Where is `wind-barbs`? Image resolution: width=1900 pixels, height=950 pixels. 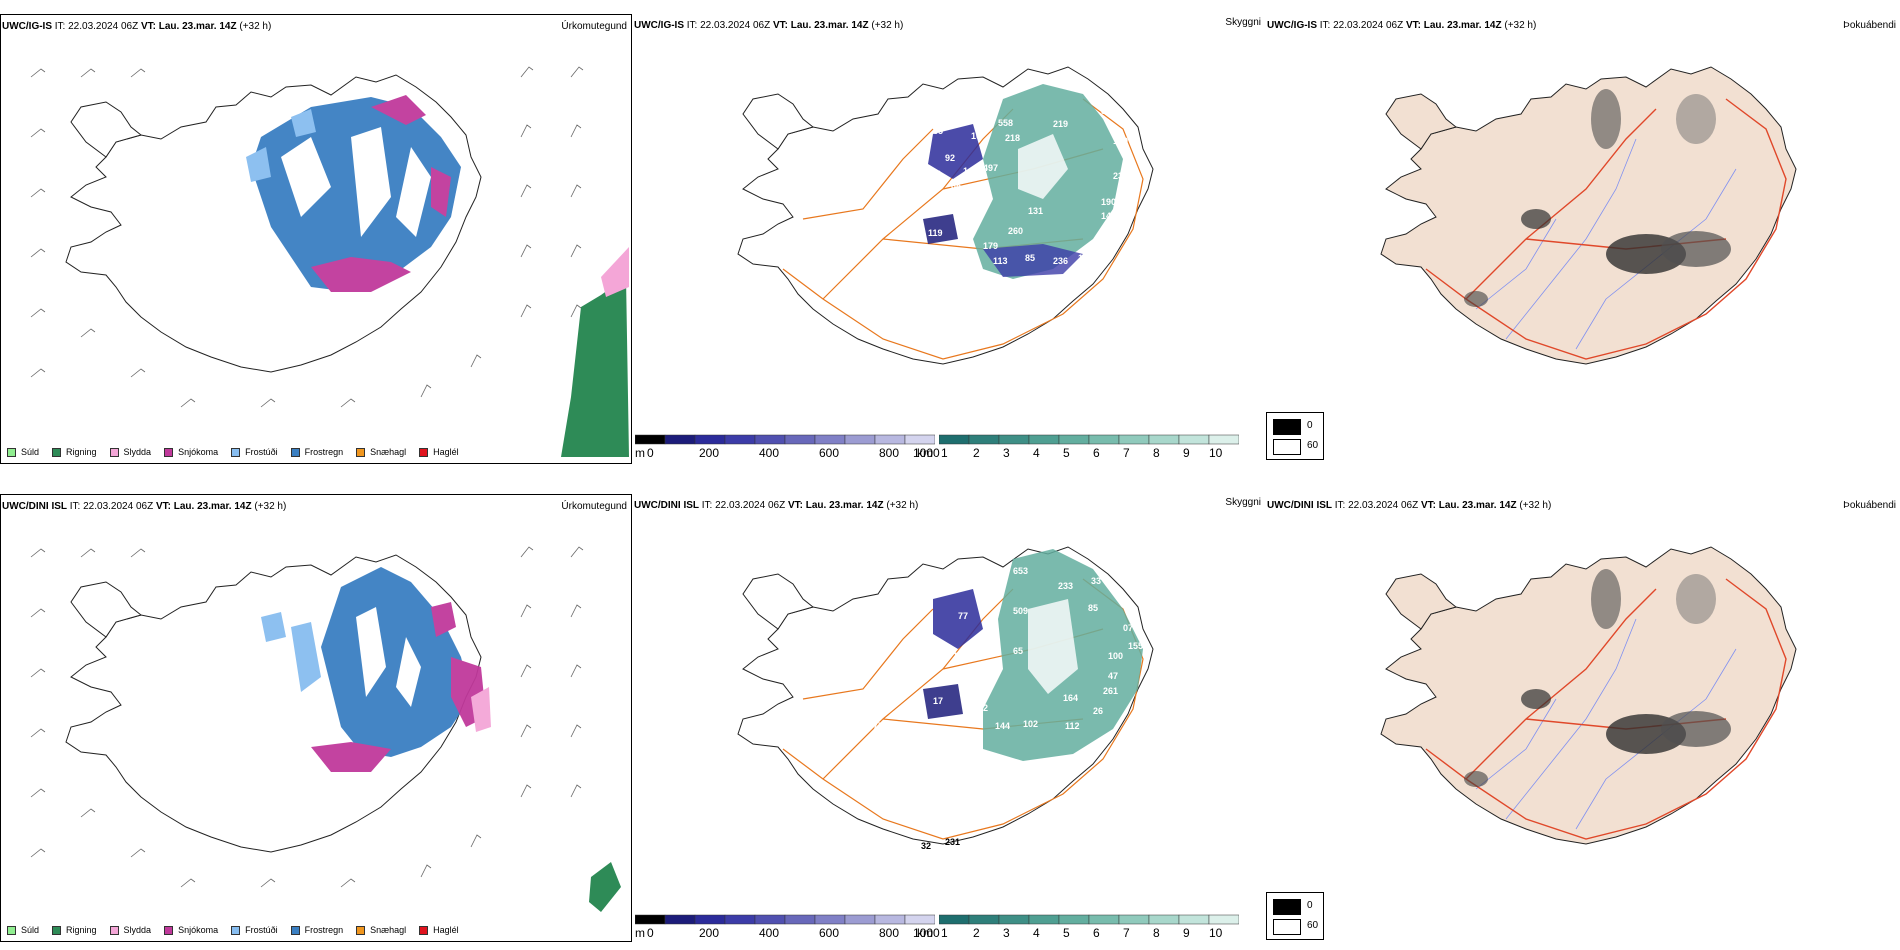 wind-barbs is located at coordinates (307, 717).